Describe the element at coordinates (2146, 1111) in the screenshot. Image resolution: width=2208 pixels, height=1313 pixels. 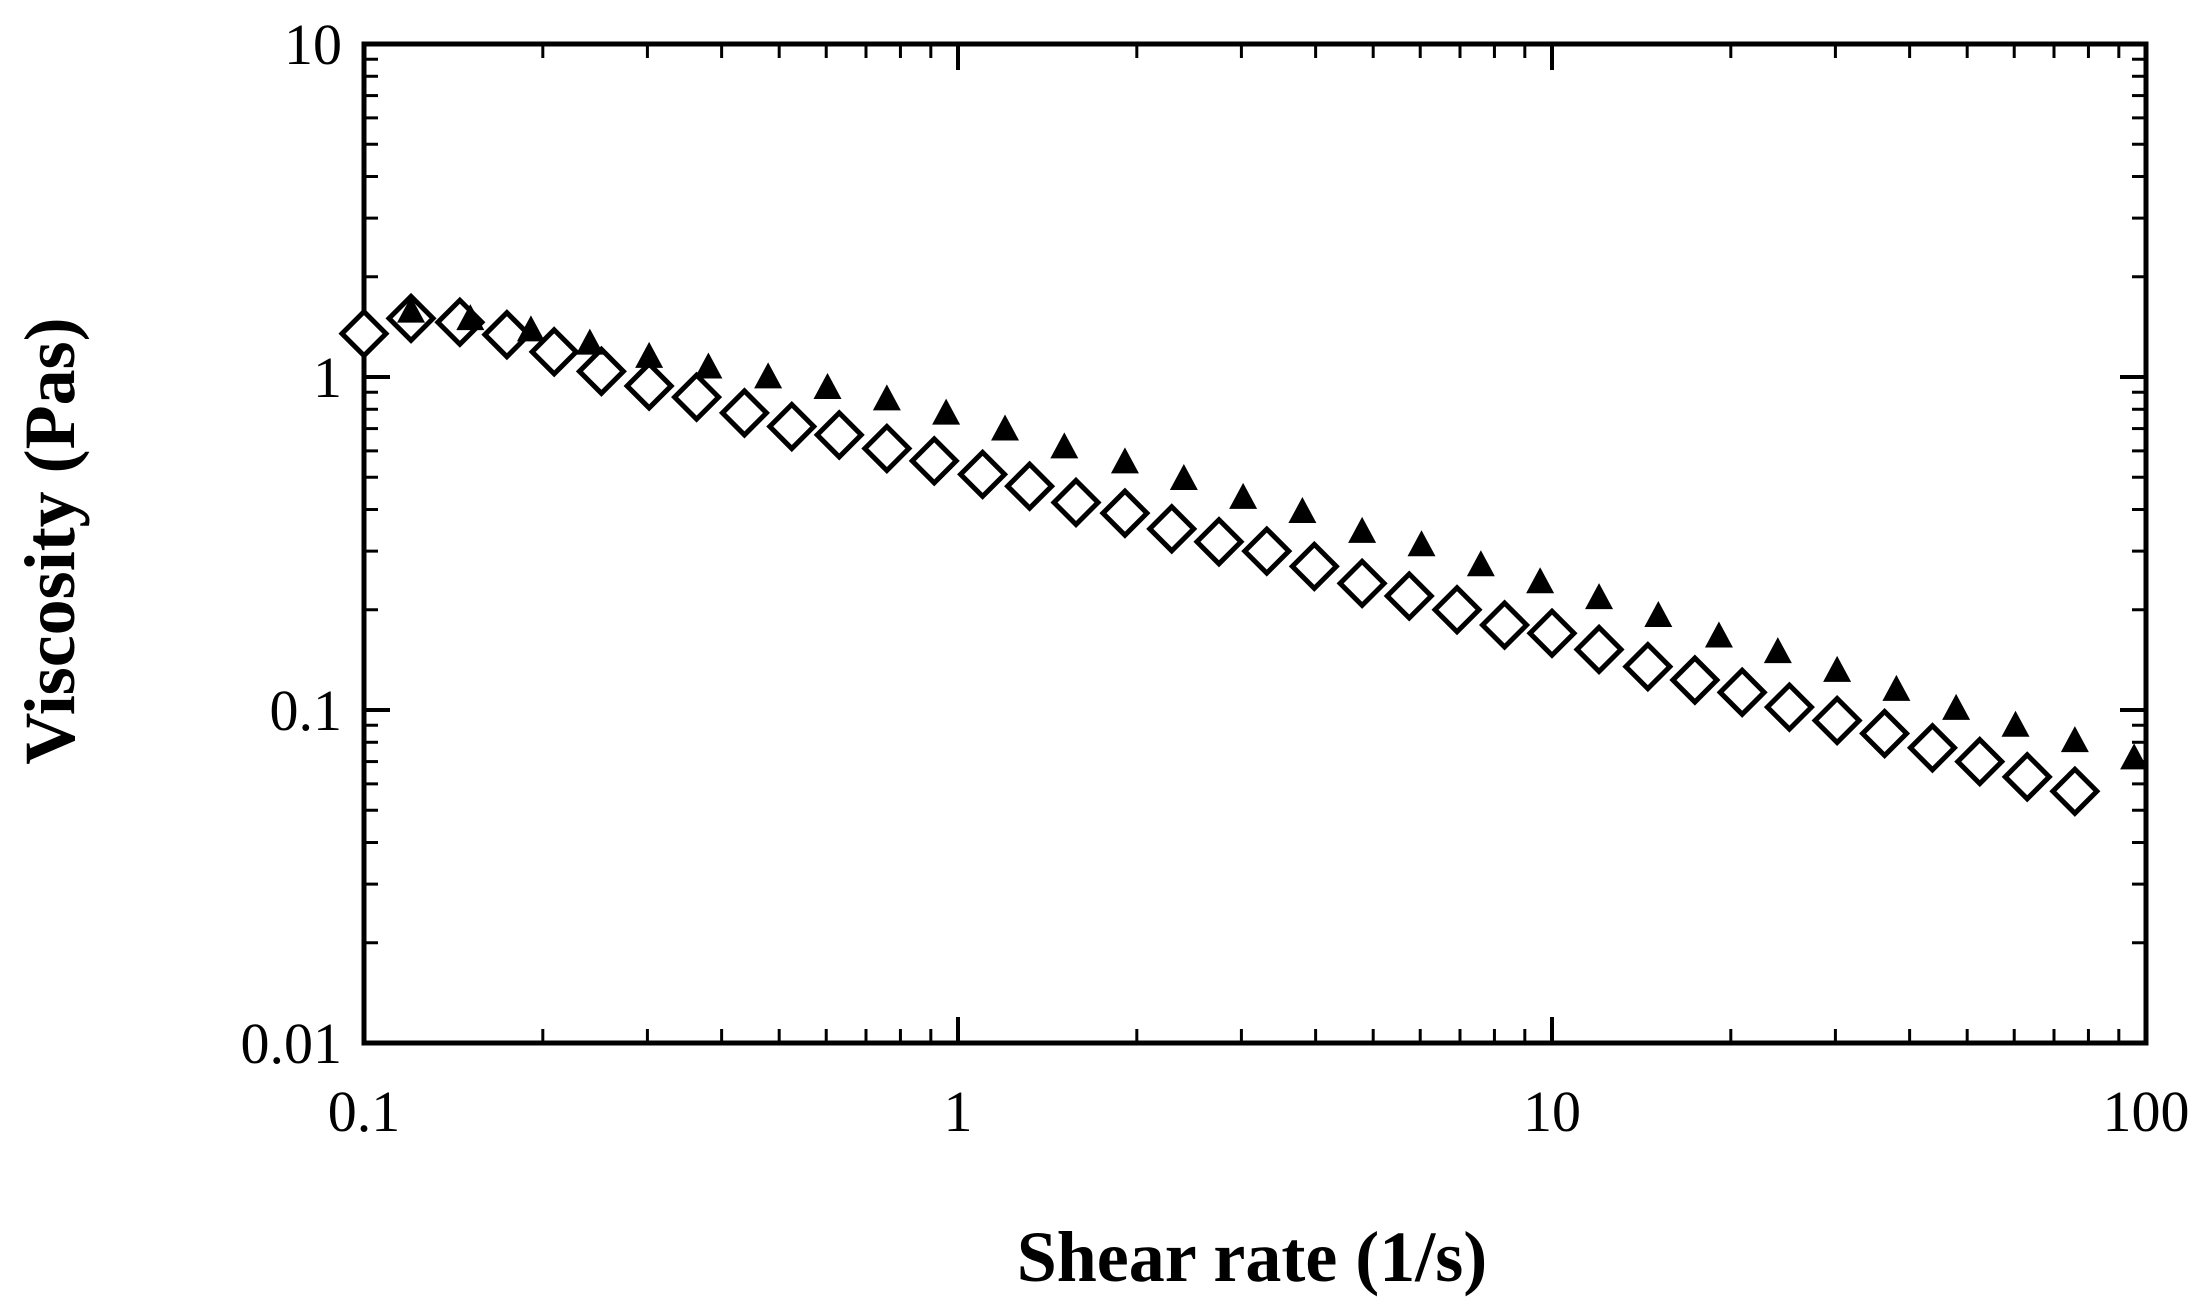
I see `x-tick-label: 100` at that location.